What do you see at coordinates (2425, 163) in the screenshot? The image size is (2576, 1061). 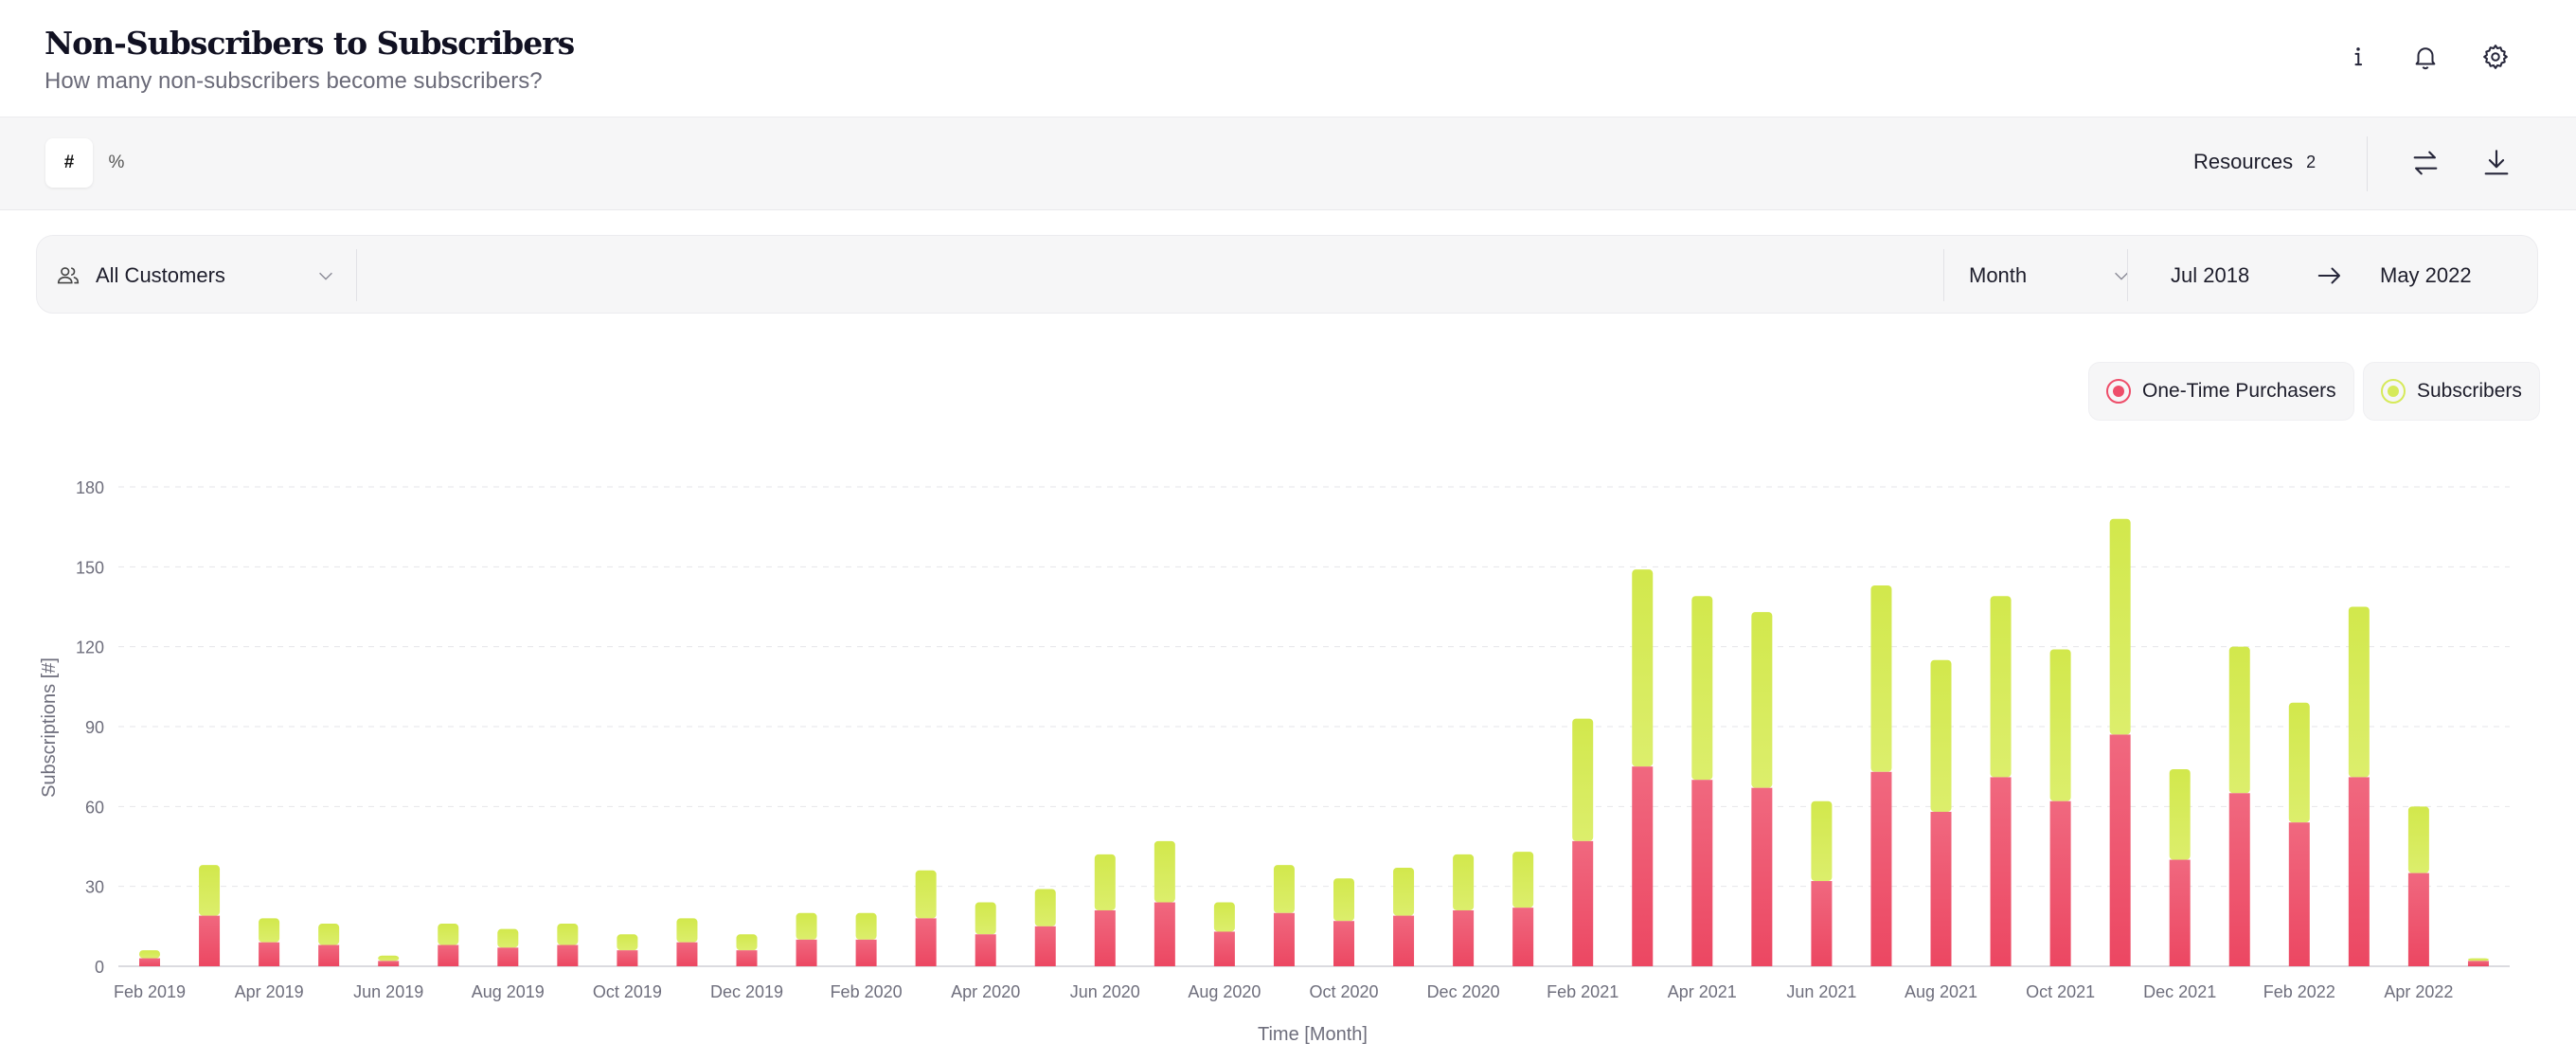 I see `swap-arrows-icon` at bounding box center [2425, 163].